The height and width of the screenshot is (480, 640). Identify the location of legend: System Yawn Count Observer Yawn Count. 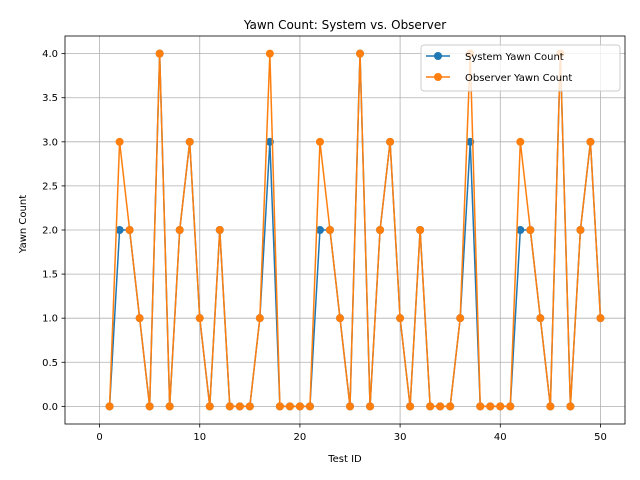
(520, 68).